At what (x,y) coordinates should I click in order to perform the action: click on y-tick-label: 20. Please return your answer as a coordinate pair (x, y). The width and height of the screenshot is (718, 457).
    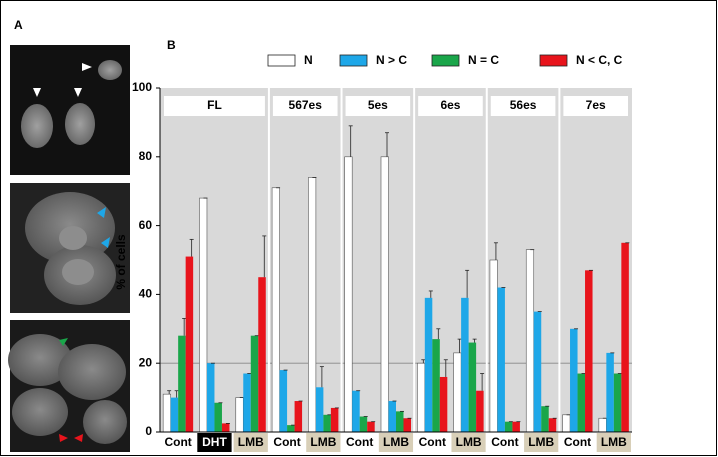
    Looking at the image, I should click on (146, 362).